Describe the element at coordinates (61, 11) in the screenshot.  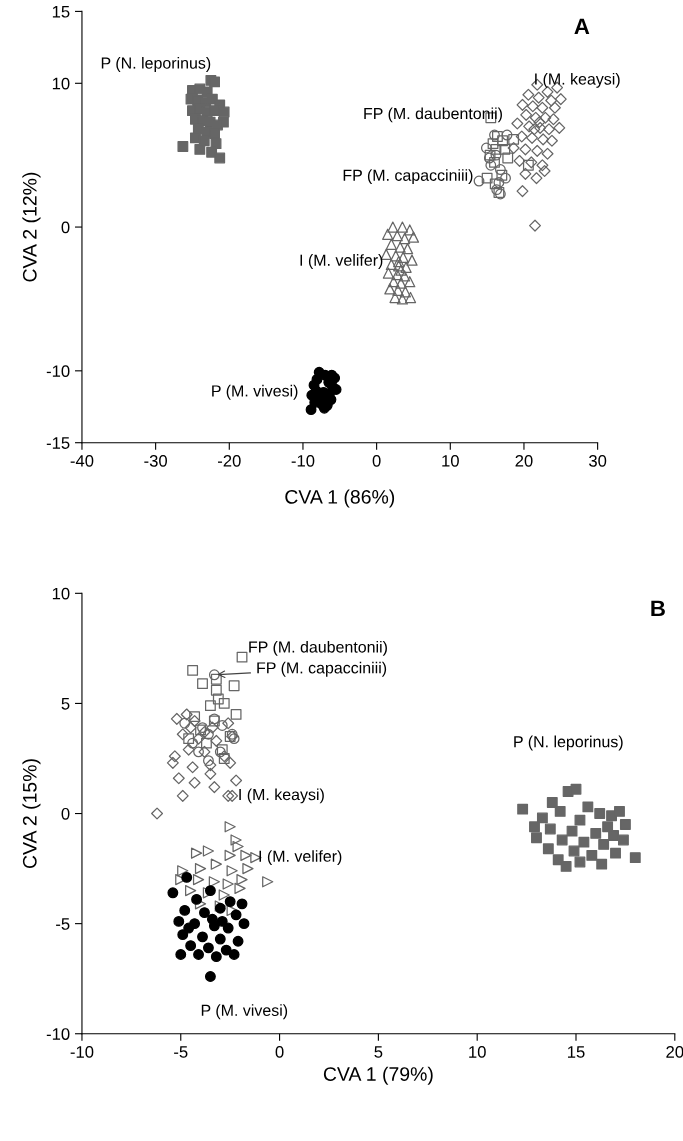
I see `y-tick-label: 15` at that location.